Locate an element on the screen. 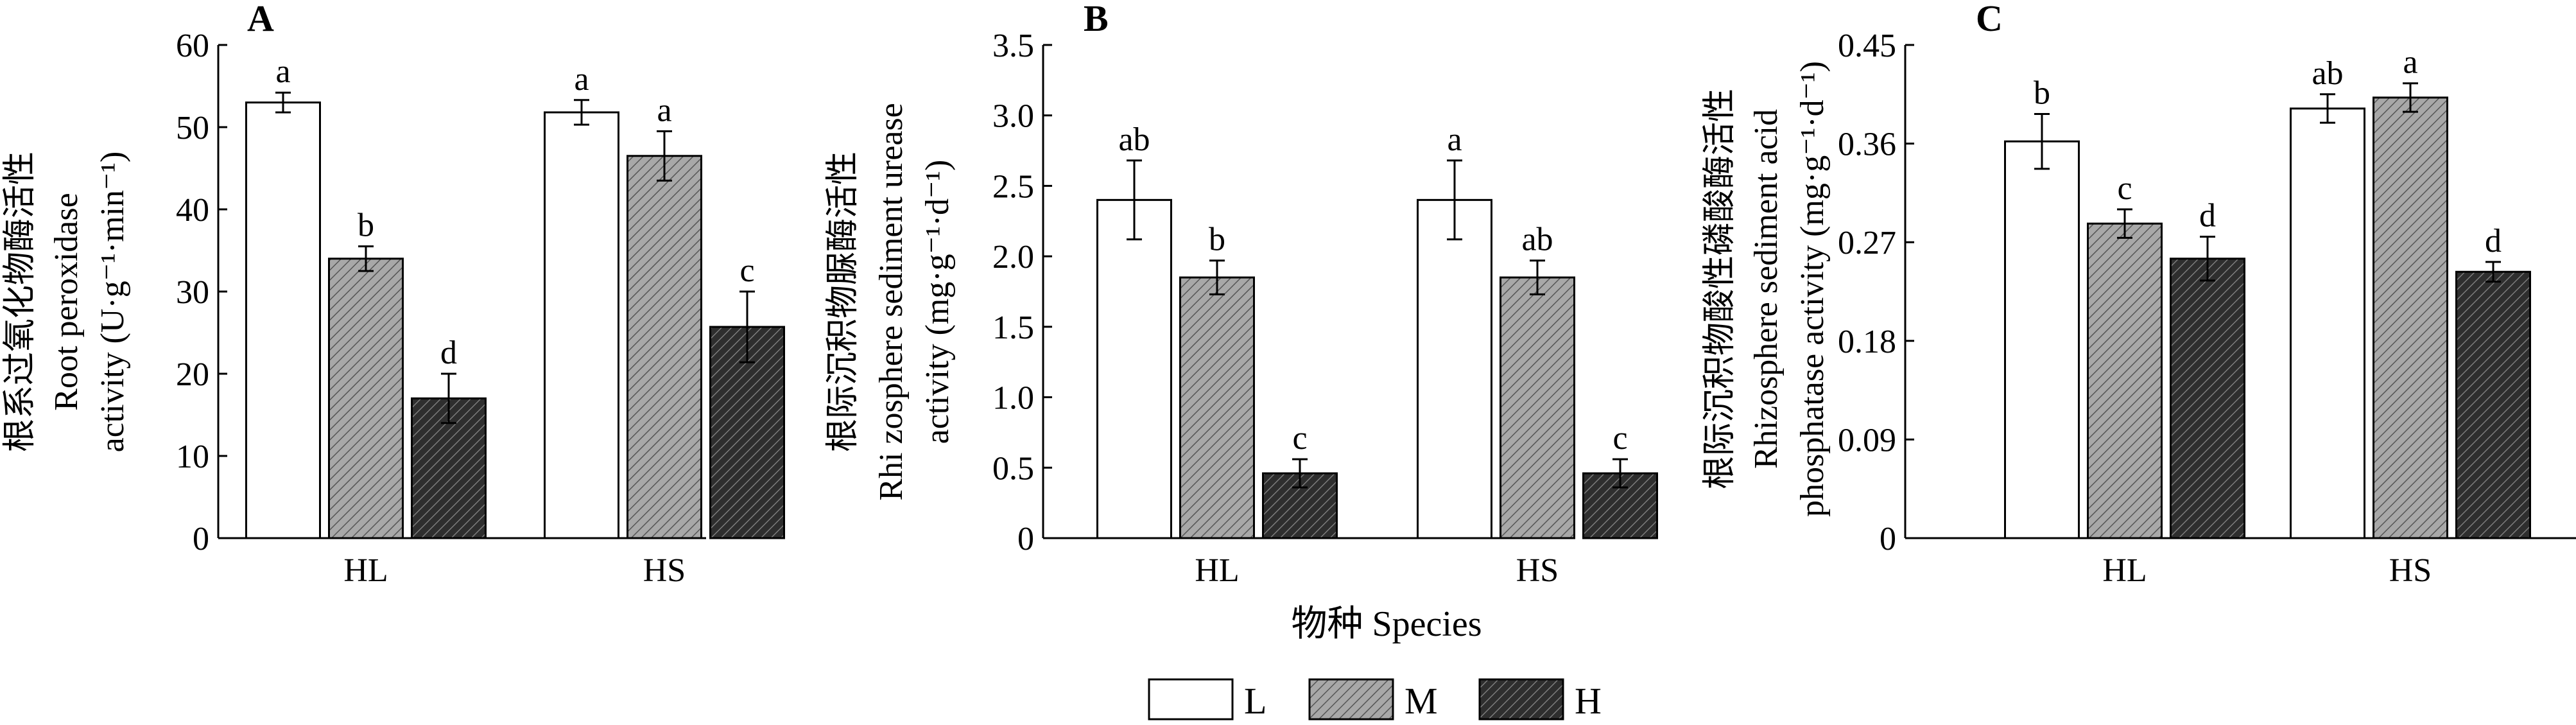 This screenshot has height=725, width=2576. panel-c-hs-l-significance-letter: ab is located at coordinates (2328, 73).